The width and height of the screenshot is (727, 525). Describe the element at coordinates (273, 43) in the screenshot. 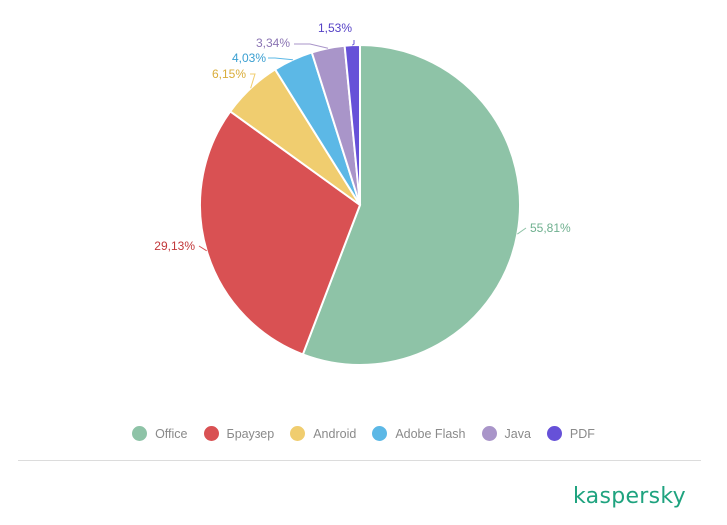

I see `data-label-java: 3,34%` at that location.